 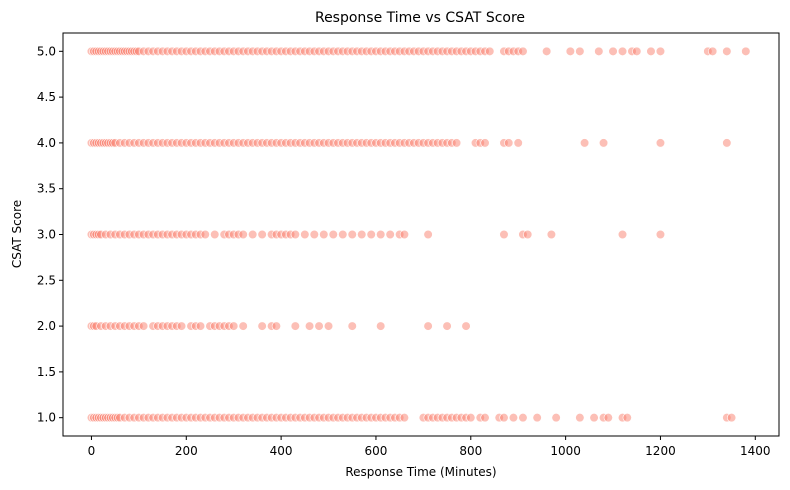 I want to click on chart-title: Response Time vs CSAT Score, so click(x=420, y=18).